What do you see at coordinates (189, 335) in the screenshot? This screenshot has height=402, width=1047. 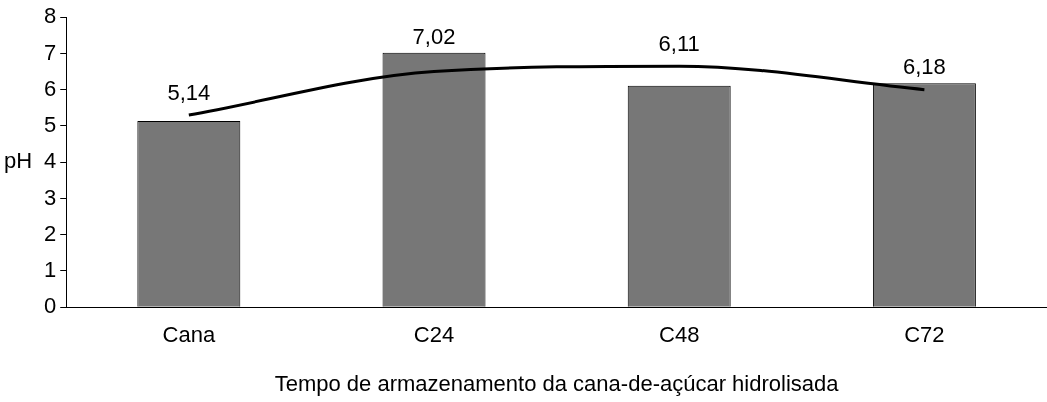 I see `x-tick-label: Cana` at bounding box center [189, 335].